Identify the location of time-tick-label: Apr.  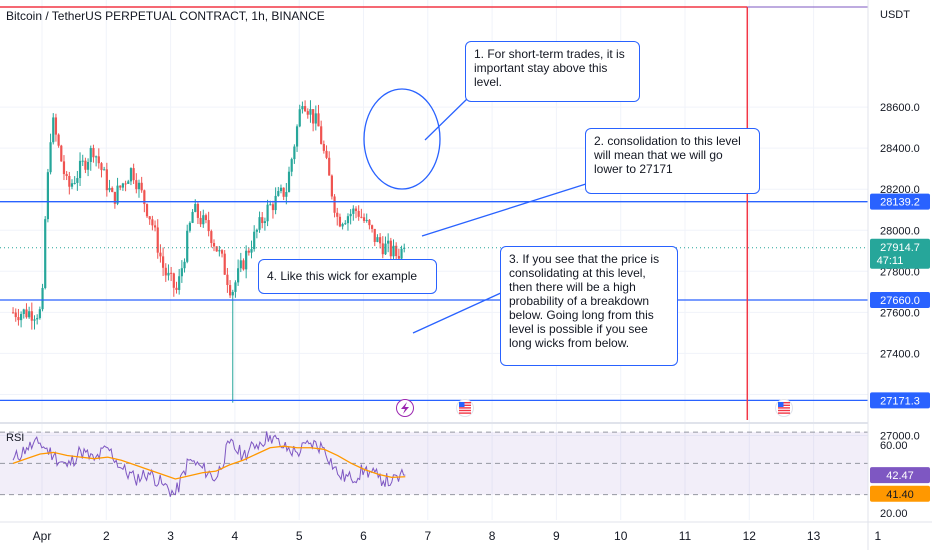
(42, 536).